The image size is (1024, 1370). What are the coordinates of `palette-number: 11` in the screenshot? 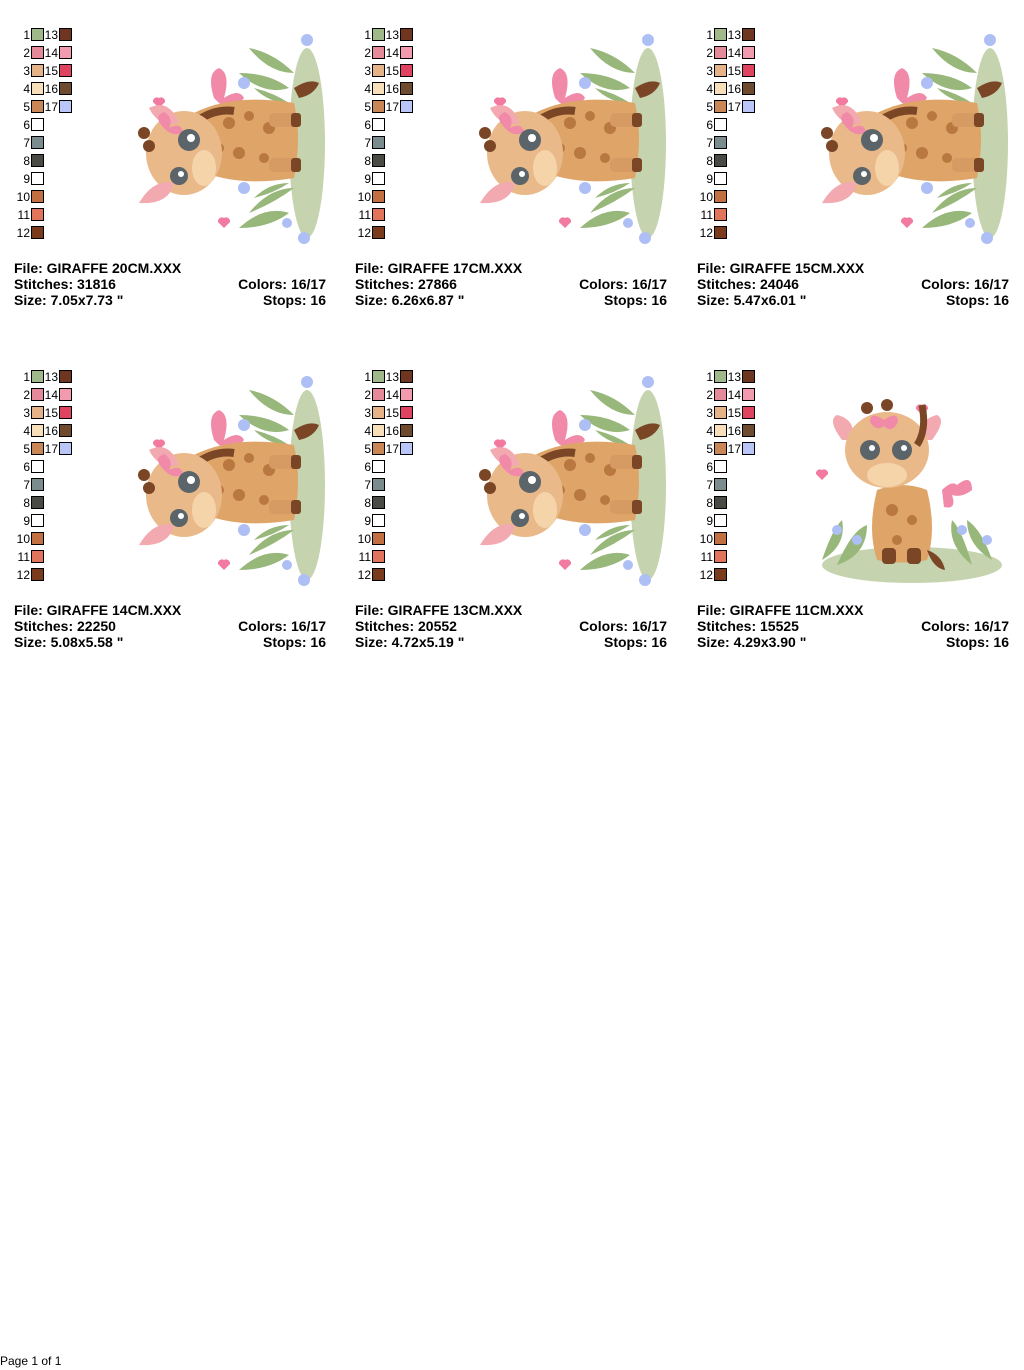 It's located at (23, 215).